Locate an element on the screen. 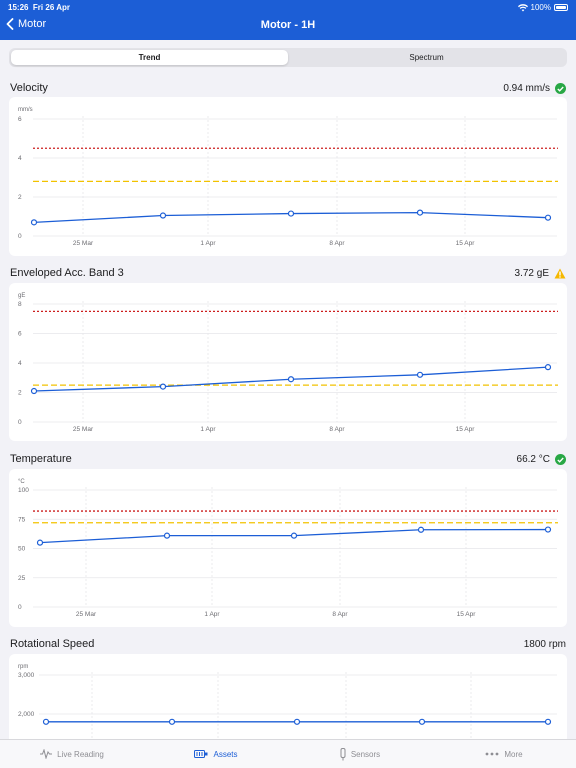  bottom-tab-bar: Live Reading Assets Sensors More is located at coordinates (288, 753).